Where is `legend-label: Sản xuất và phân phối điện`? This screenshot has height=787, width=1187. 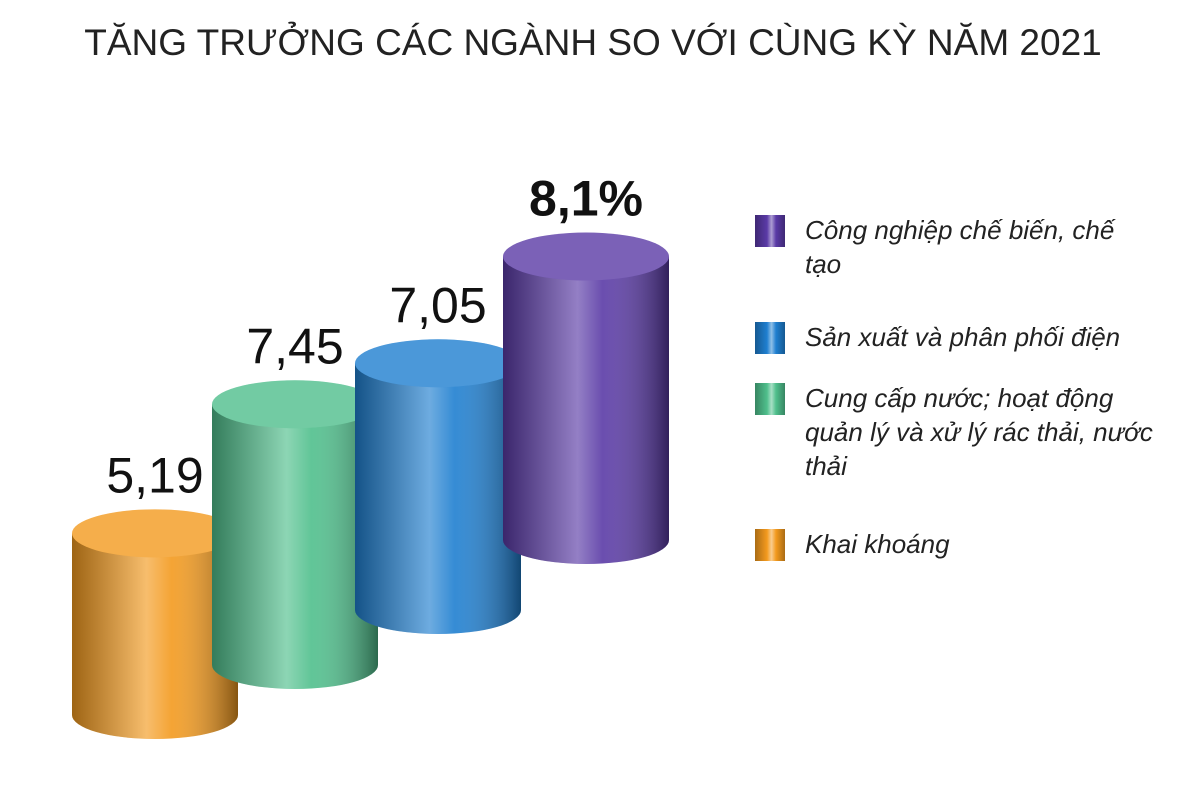 legend-label: Sản xuất và phân phối điện is located at coordinates (963, 337).